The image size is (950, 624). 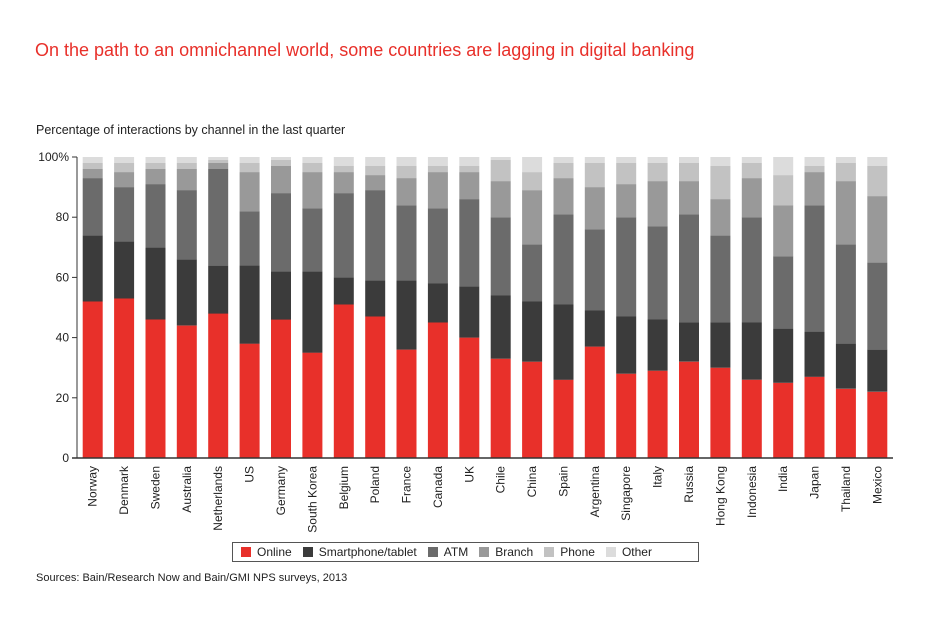 I want to click on x-tick-label: India, so click(x=783, y=479).